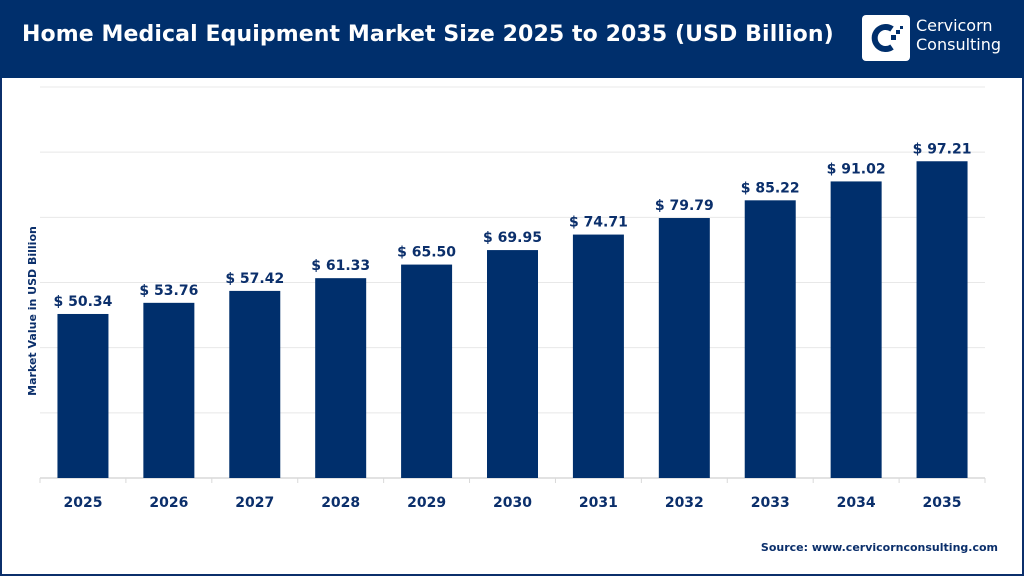 The image size is (1024, 576). I want to click on bar-2030, so click(512, 364).